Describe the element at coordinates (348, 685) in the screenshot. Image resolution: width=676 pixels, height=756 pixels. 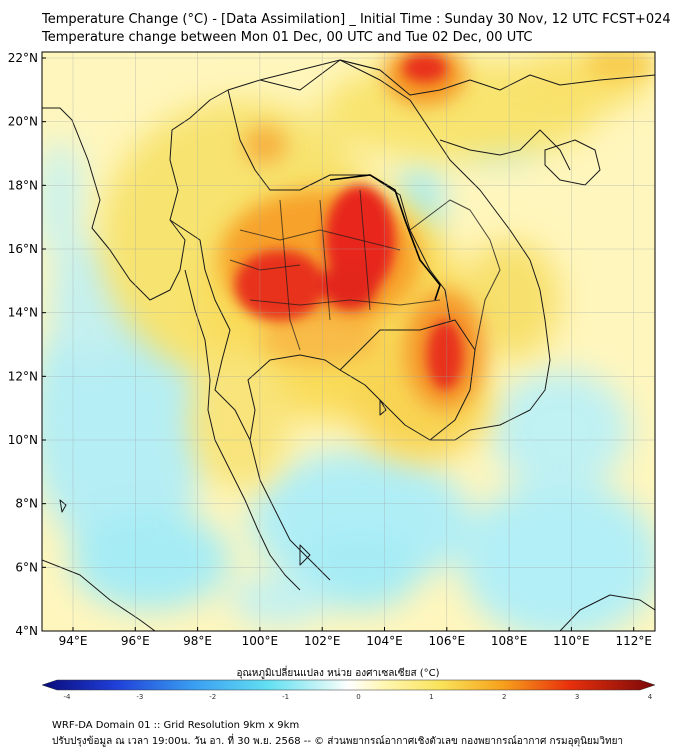
I see `colorbar-bar` at that location.